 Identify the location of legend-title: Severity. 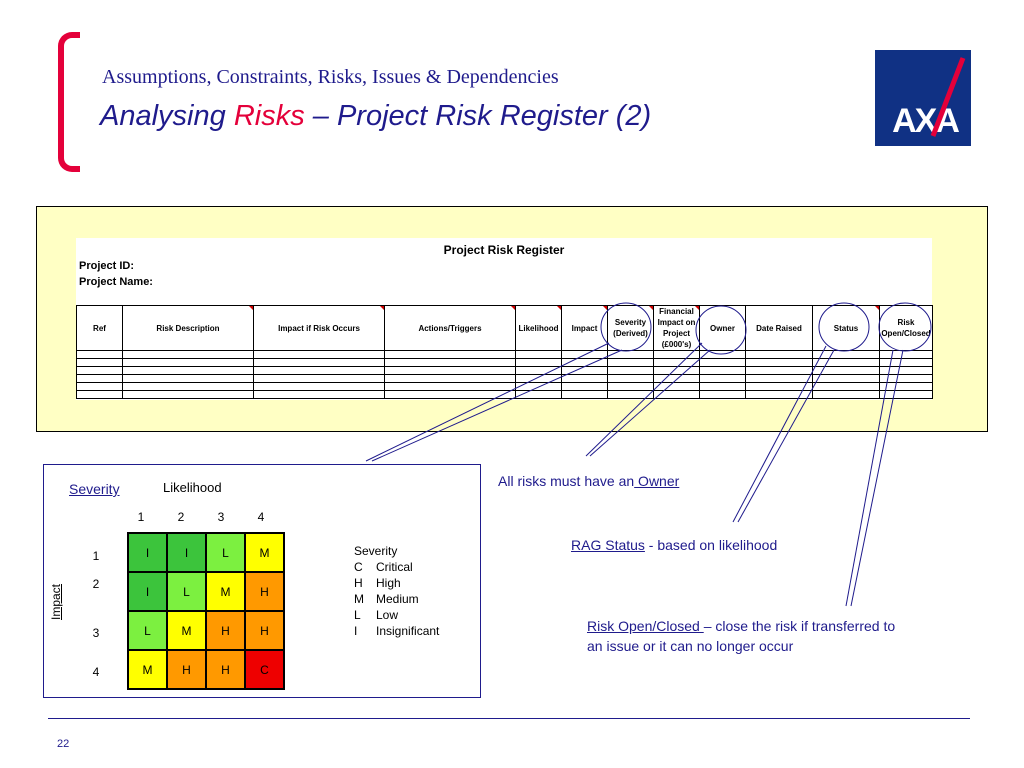
(376, 551).